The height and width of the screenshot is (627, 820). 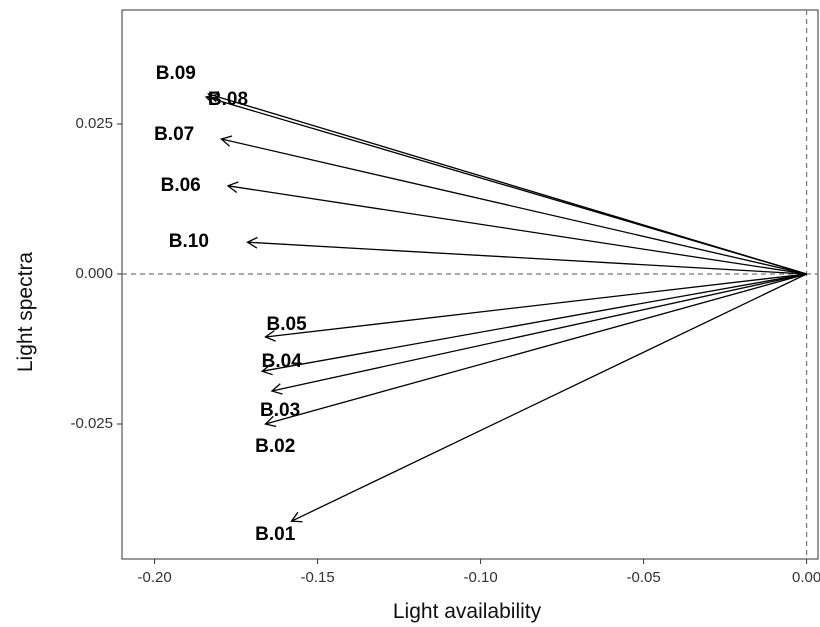 What do you see at coordinates (181, 185) in the screenshot?
I see `vector-label: B.06` at bounding box center [181, 185].